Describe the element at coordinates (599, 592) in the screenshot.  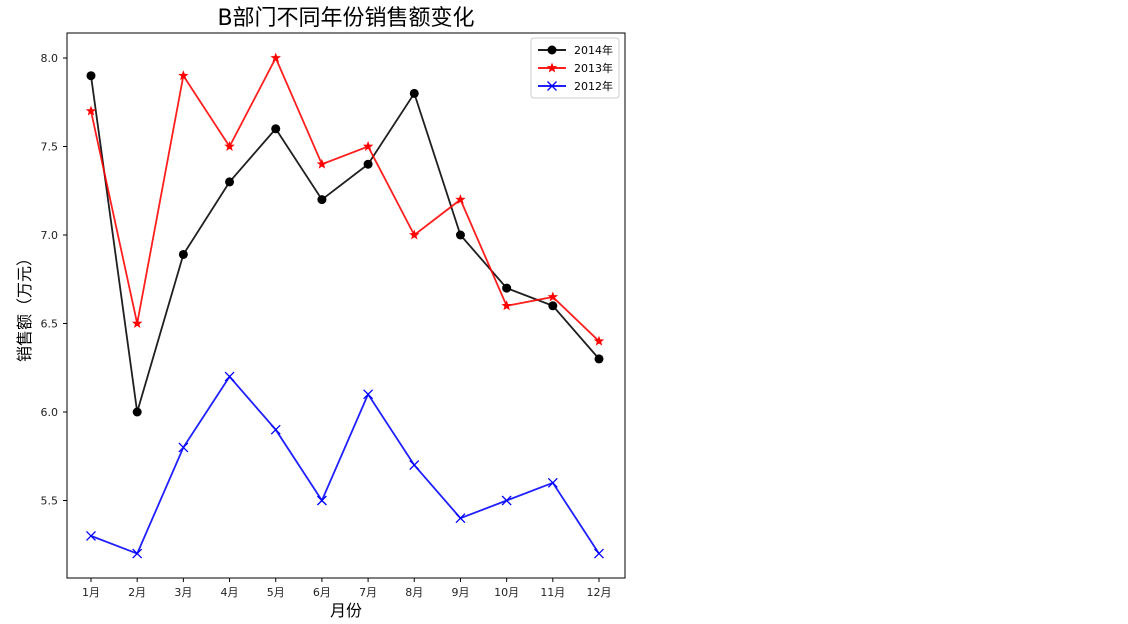
I see `x-tick-label: 12月` at that location.